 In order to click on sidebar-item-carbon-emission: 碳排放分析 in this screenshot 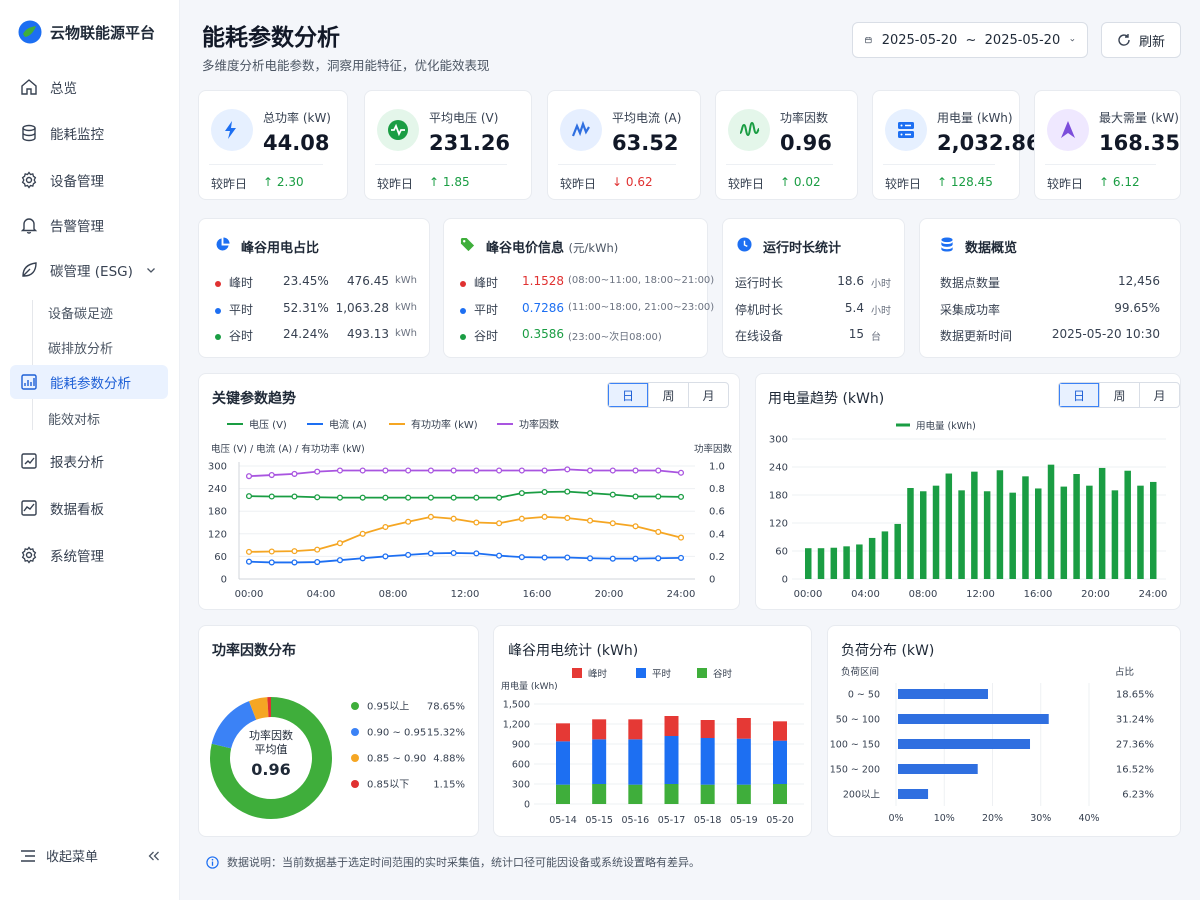, I will do `click(89, 347)`.